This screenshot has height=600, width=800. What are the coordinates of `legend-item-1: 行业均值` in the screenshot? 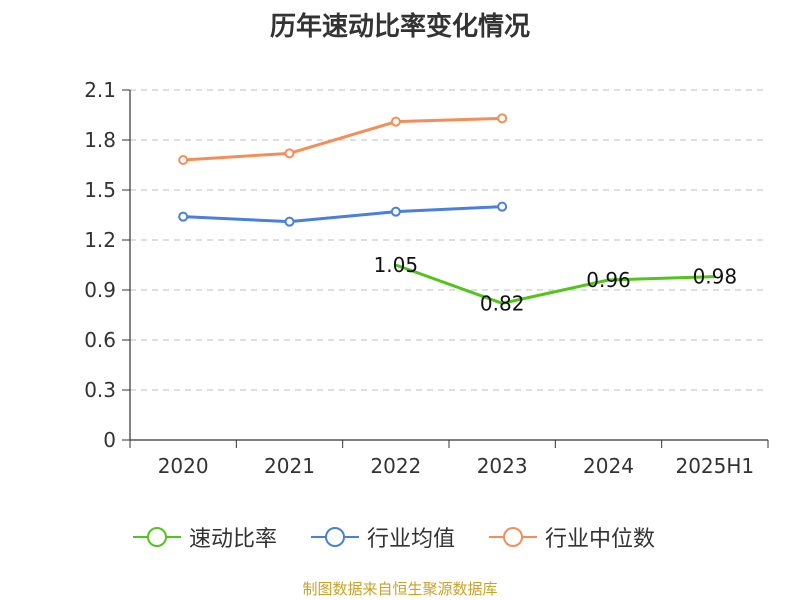 It's located at (383, 537).